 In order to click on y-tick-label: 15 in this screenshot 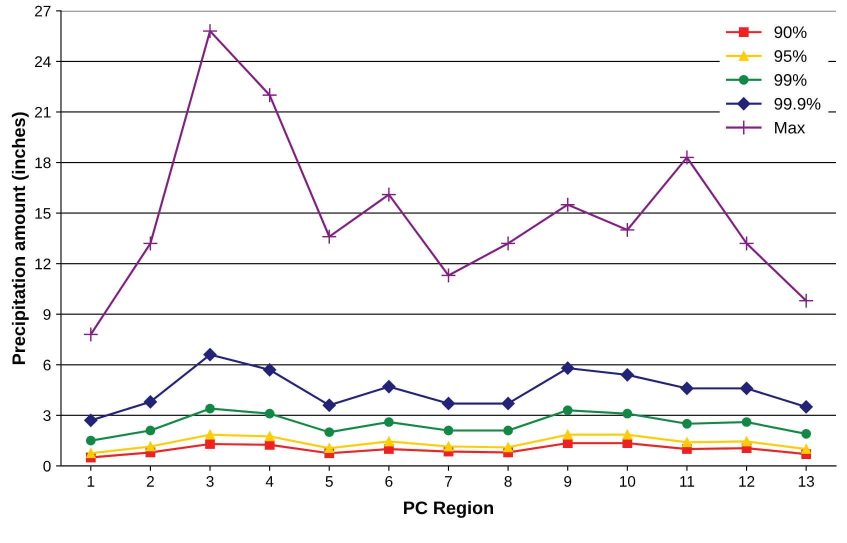, I will do `click(43, 213)`.